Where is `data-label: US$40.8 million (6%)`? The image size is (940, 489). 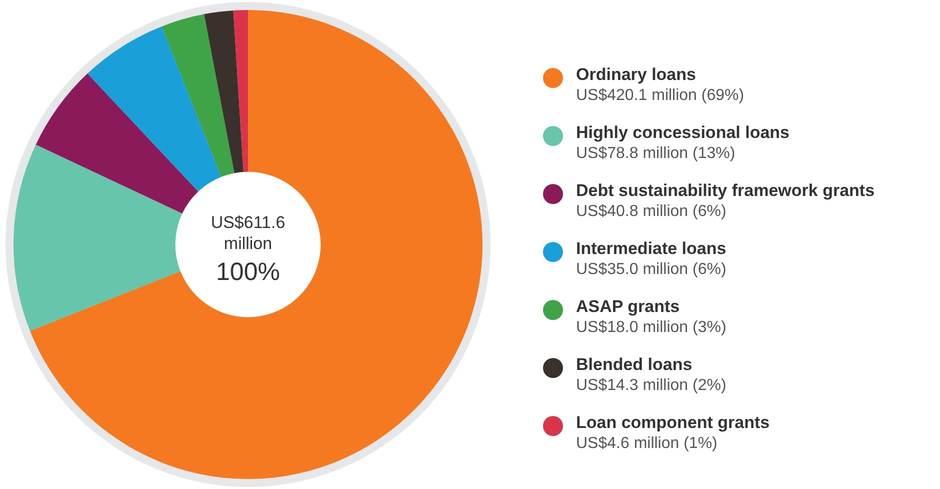 data-label: US$40.8 million (6%) is located at coordinates (652, 212).